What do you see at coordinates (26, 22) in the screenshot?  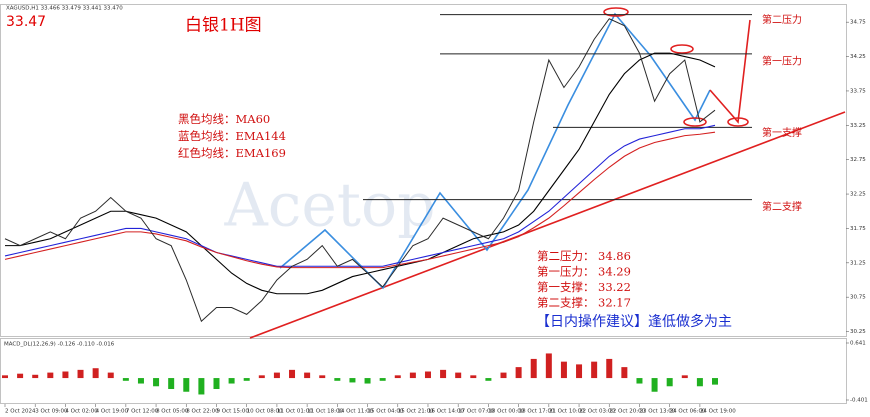 I see `price-label: 33.47` at bounding box center [26, 22].